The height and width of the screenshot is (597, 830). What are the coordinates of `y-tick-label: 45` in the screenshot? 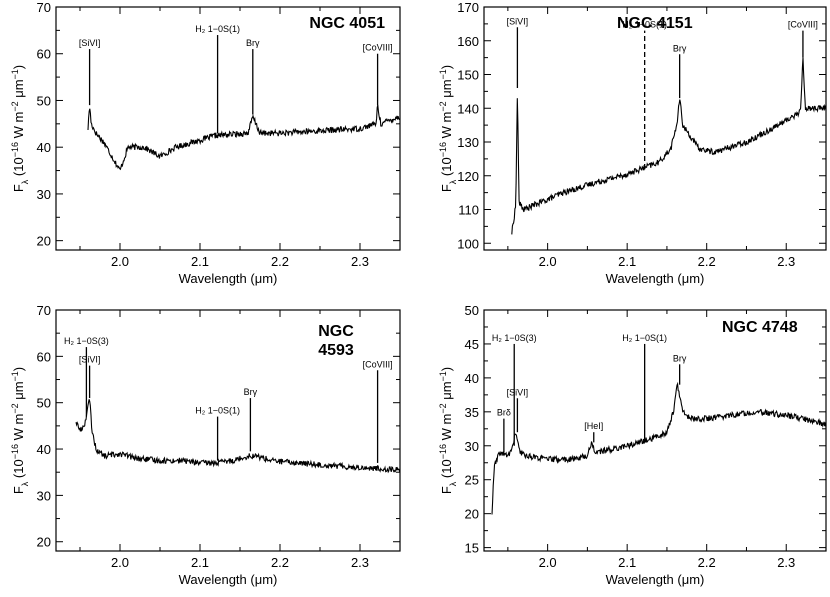 It's located at (472, 344).